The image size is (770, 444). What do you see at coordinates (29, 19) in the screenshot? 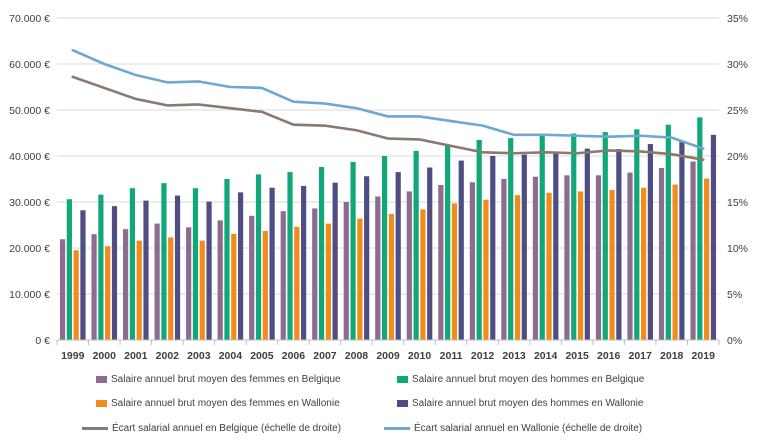
I see `y-left-tick-label: 70.000 €` at bounding box center [29, 19].